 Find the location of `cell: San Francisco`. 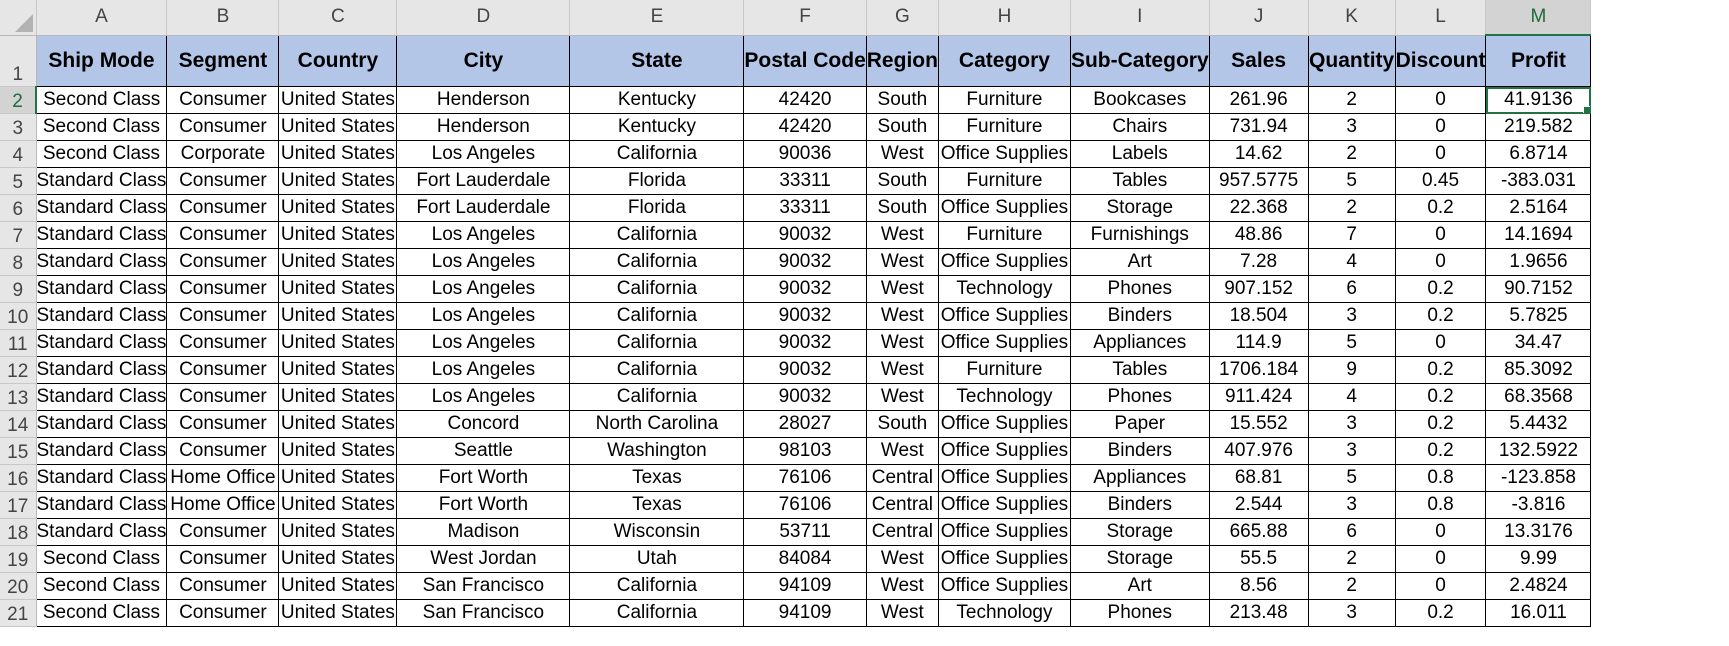

cell: San Francisco is located at coordinates (483, 613).